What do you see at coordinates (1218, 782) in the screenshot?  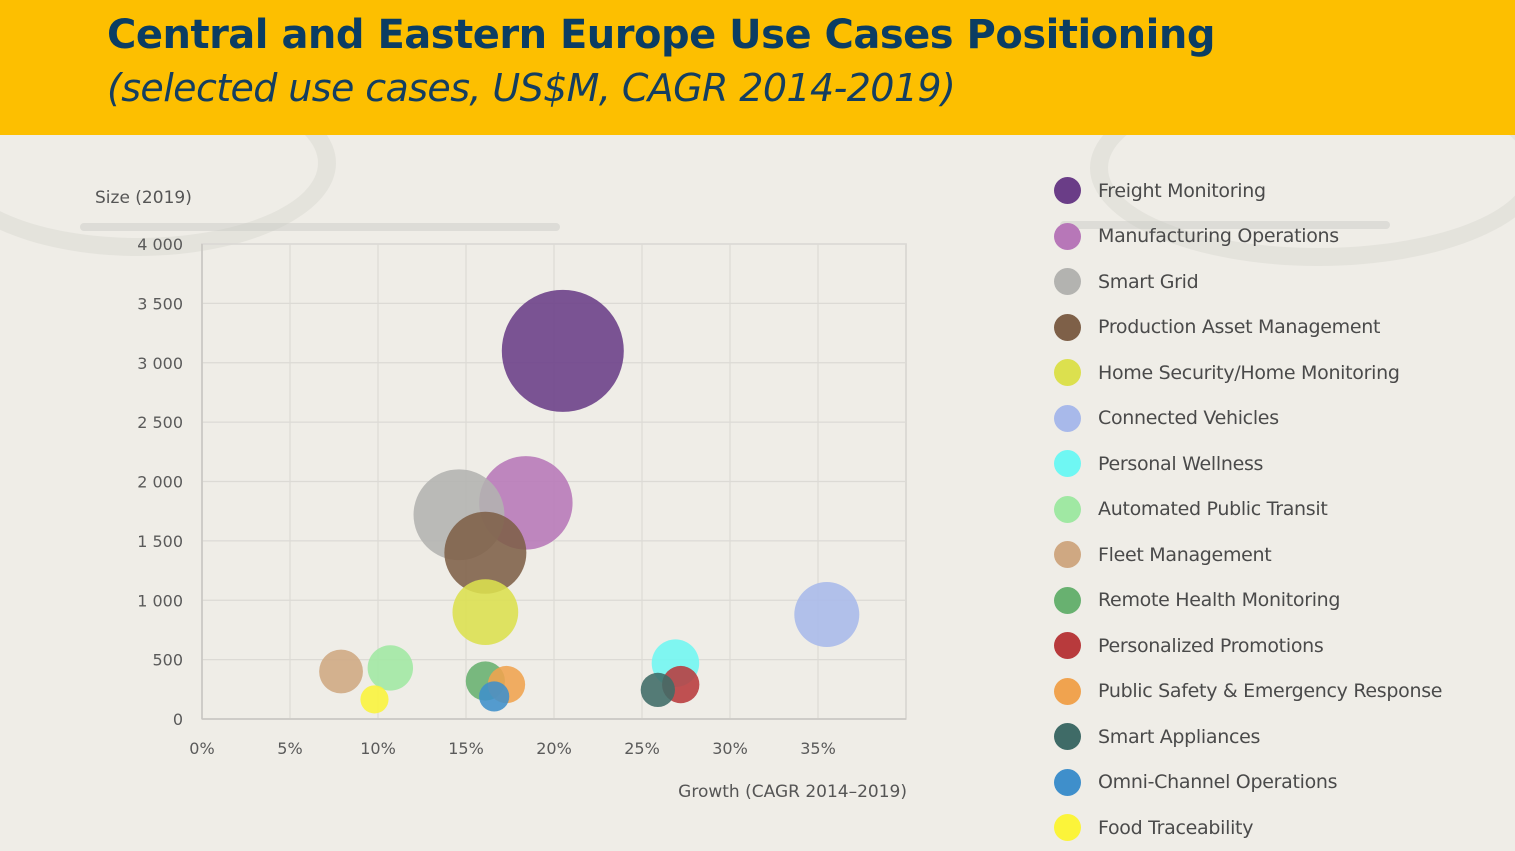 I see `legend-label: Omni-Channel Operations` at bounding box center [1218, 782].